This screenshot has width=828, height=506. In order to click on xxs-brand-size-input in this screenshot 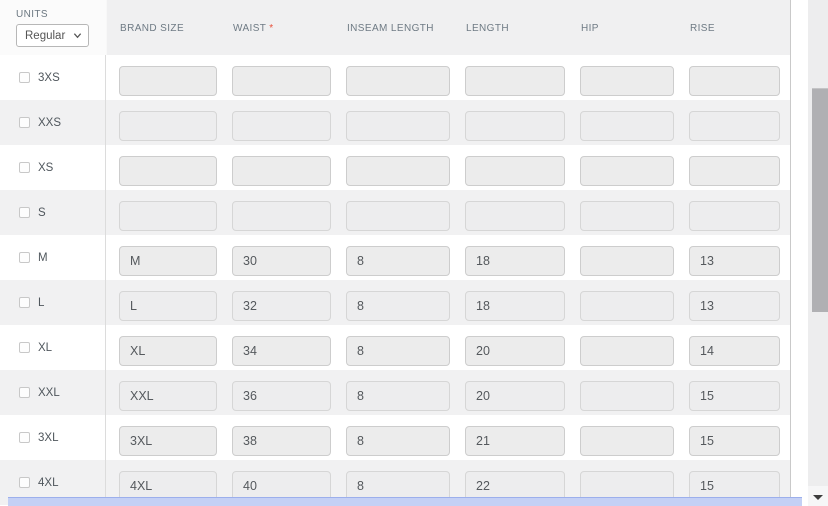, I will do `click(168, 126)`.